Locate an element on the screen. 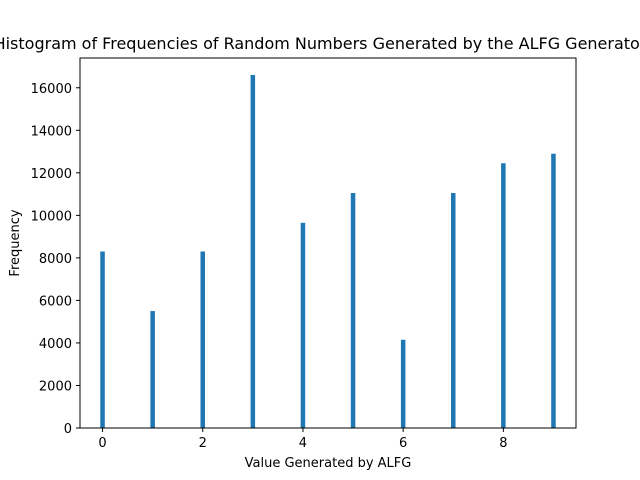  x-tick-label: 8 is located at coordinates (503, 443).